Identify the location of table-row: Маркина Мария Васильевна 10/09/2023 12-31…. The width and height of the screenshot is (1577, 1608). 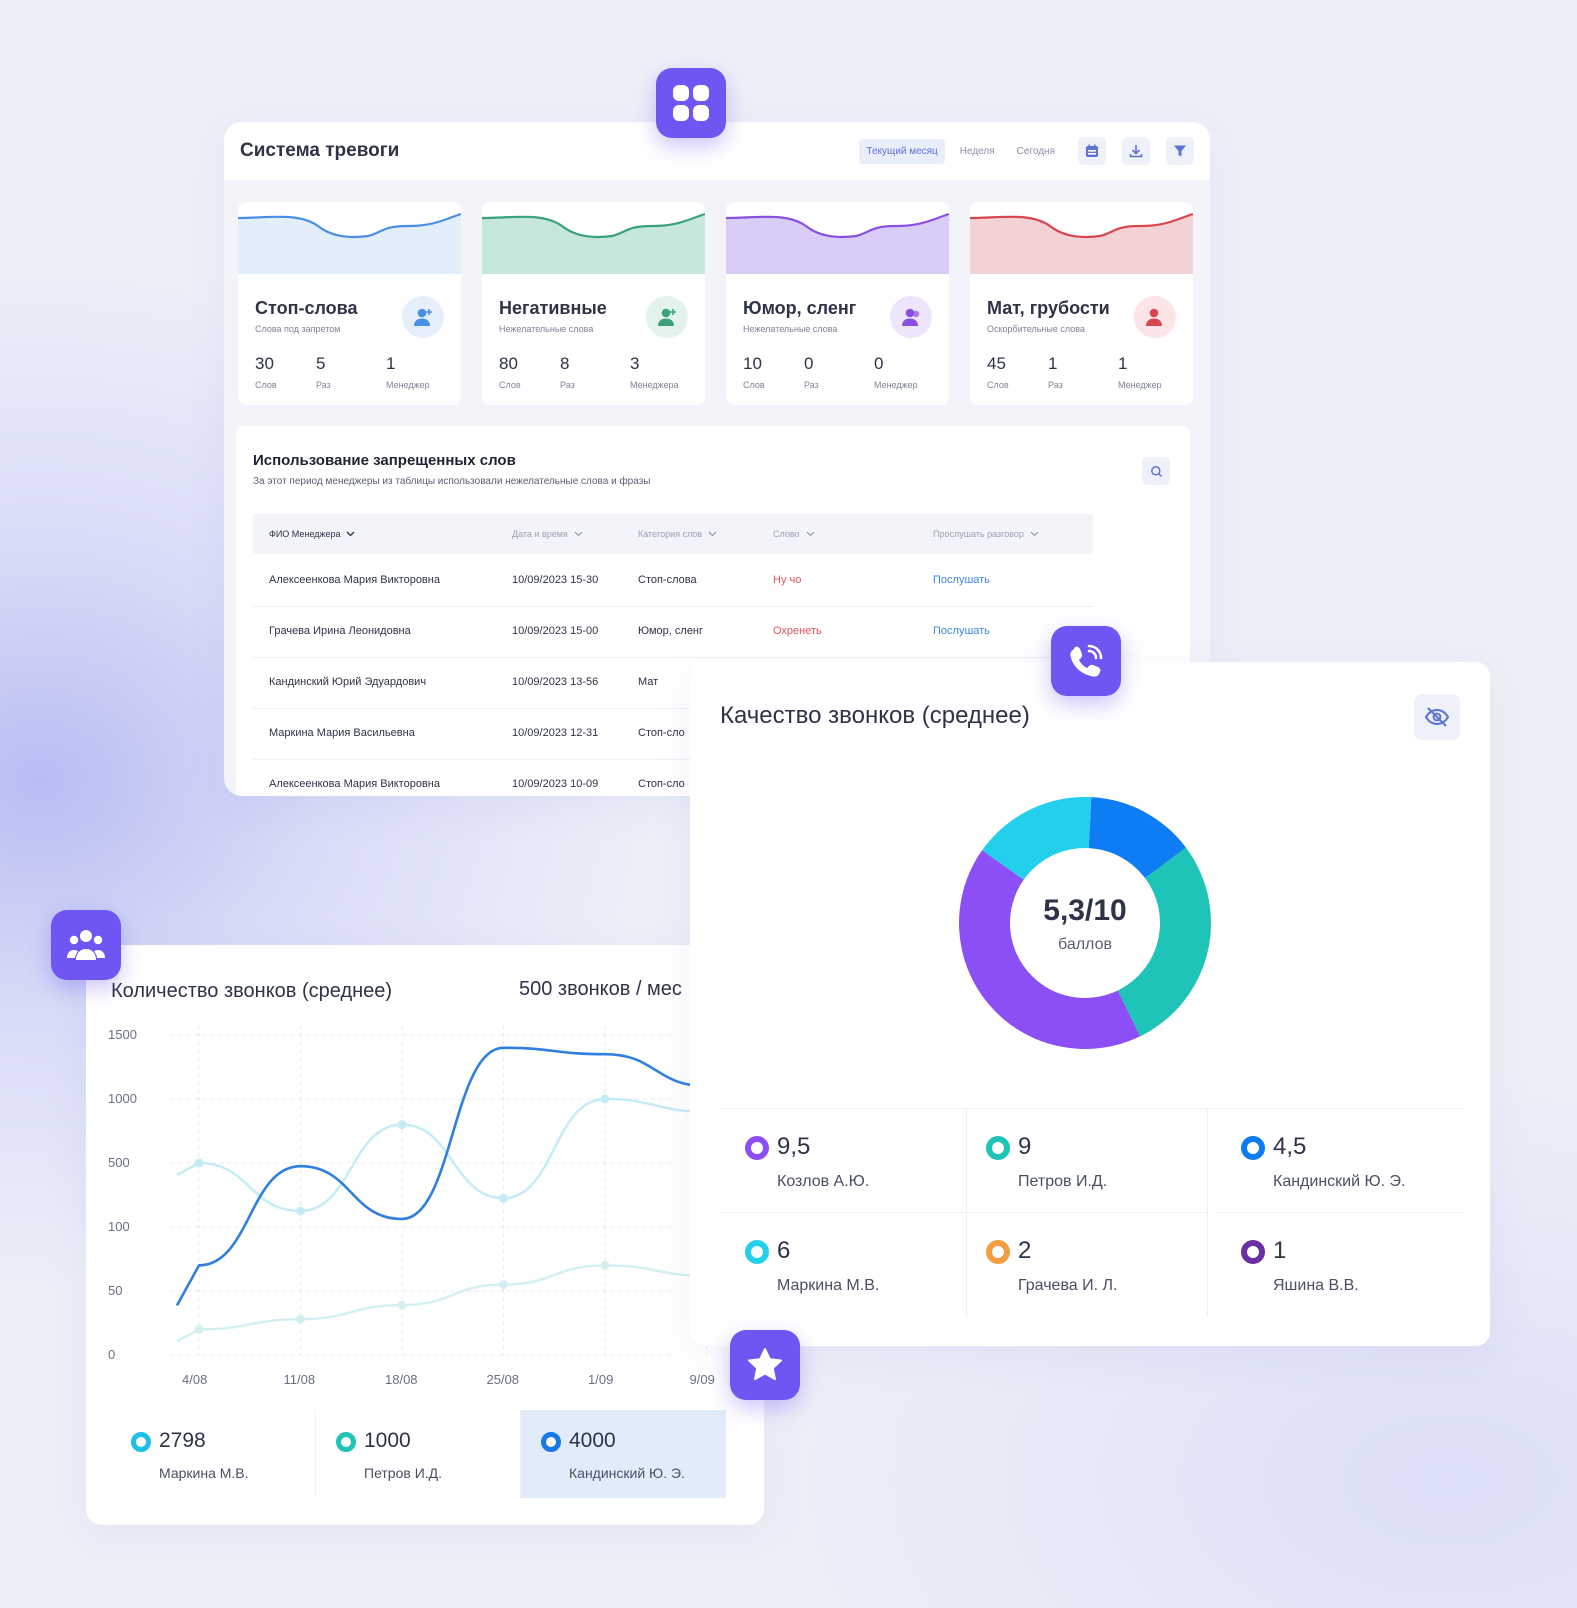
(673, 734).